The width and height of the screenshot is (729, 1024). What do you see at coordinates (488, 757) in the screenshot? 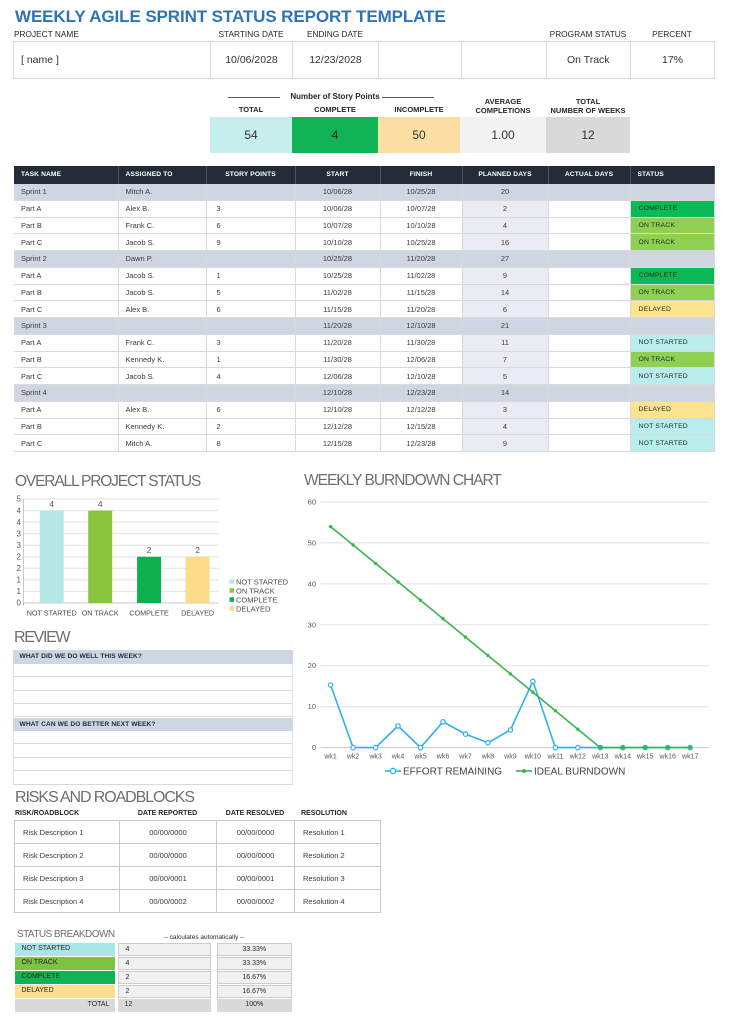
I see `svg-text: wk8` at bounding box center [488, 757].